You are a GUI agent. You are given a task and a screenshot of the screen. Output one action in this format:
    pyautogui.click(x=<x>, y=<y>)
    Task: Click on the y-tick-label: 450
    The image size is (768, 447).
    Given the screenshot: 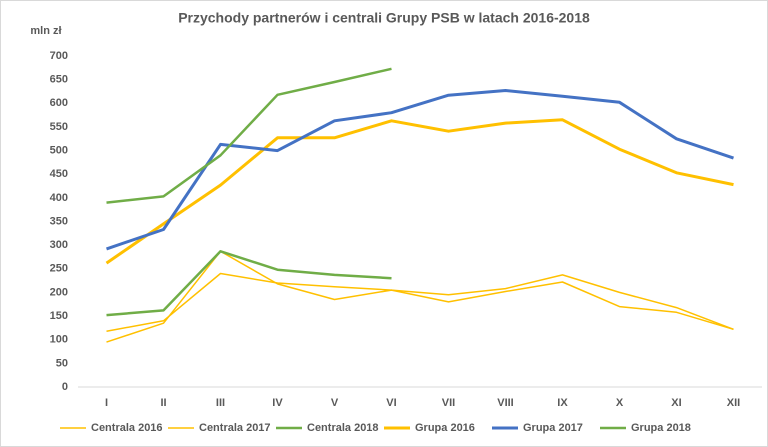 What is the action you would take?
    pyautogui.click(x=59, y=174)
    